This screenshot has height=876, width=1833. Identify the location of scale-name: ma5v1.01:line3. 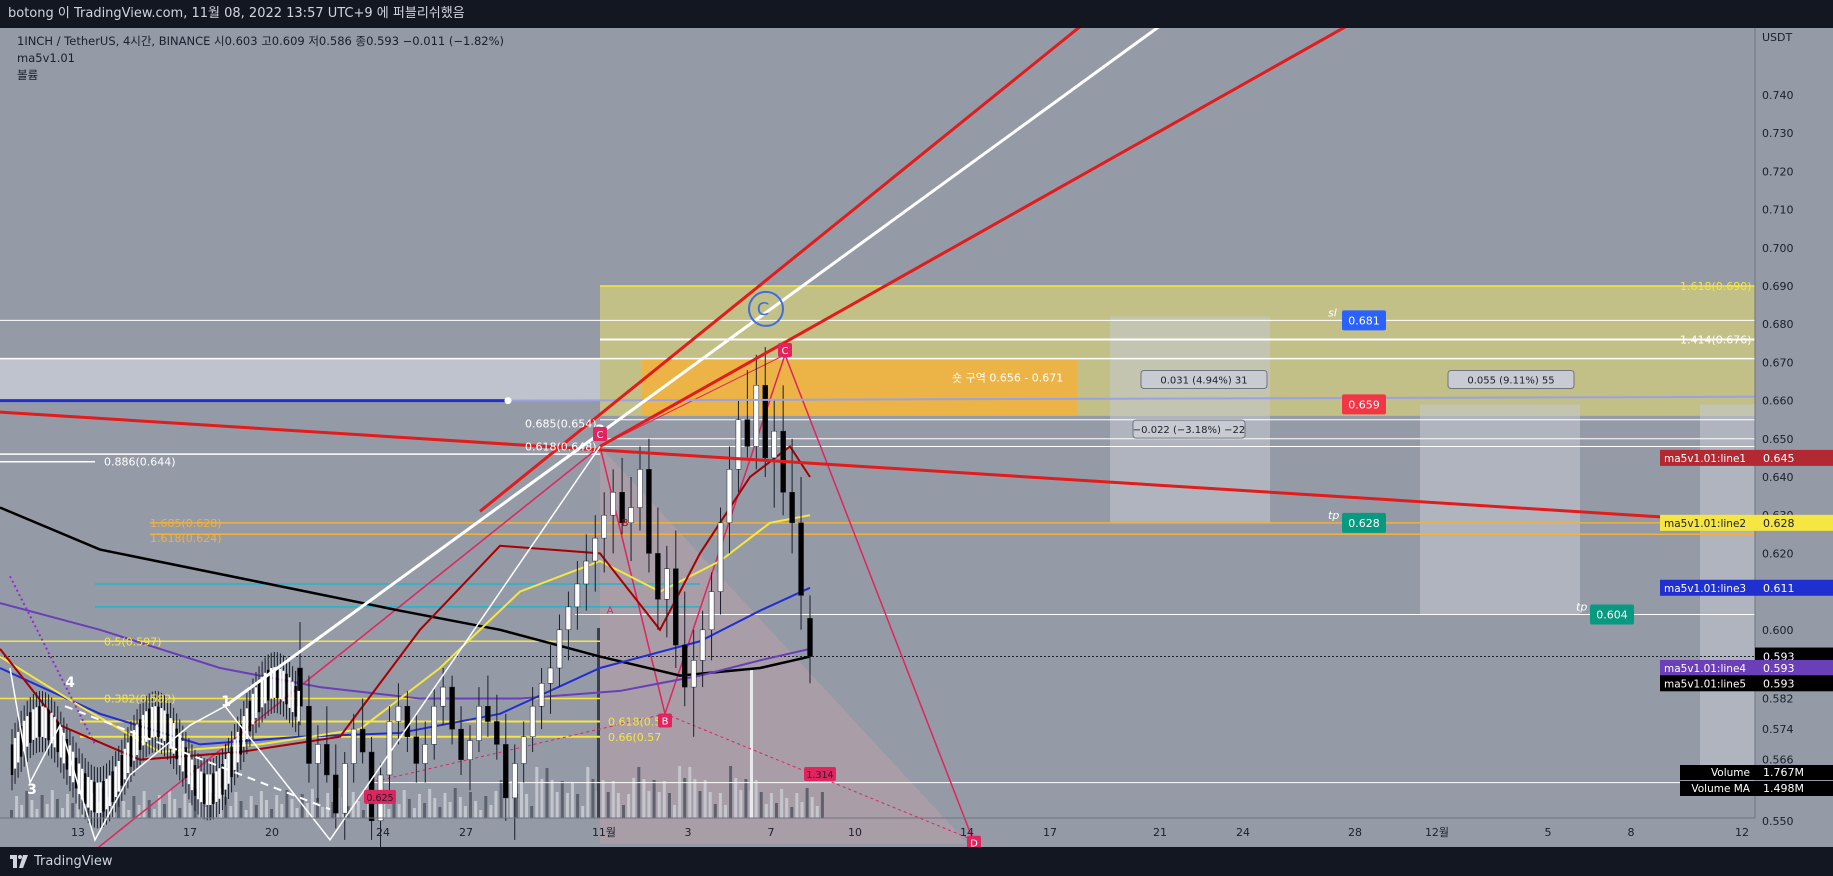
(1705, 589).